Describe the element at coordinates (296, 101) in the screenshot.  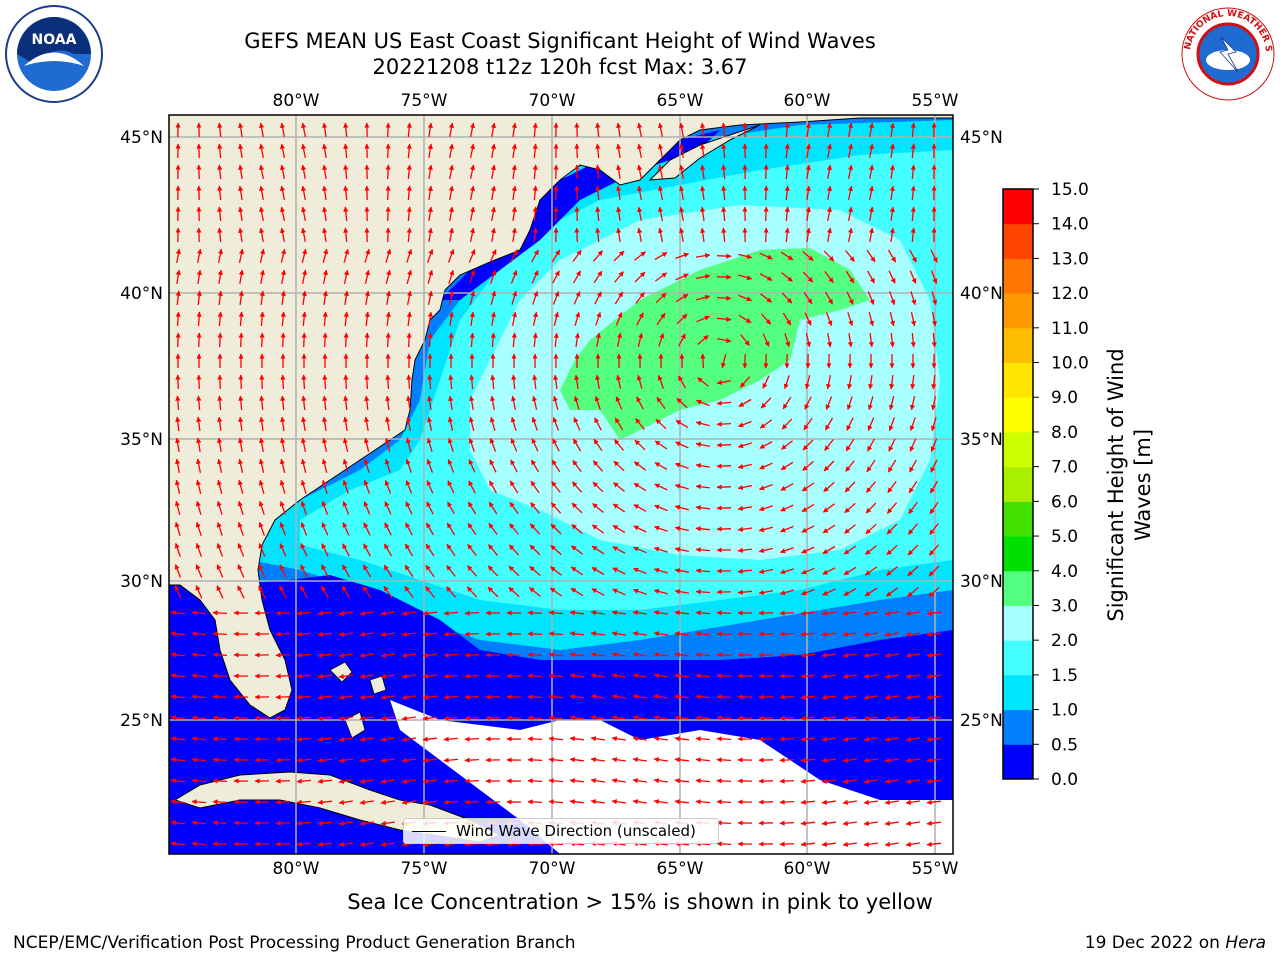
I see `lon-tick: 80°W` at that location.